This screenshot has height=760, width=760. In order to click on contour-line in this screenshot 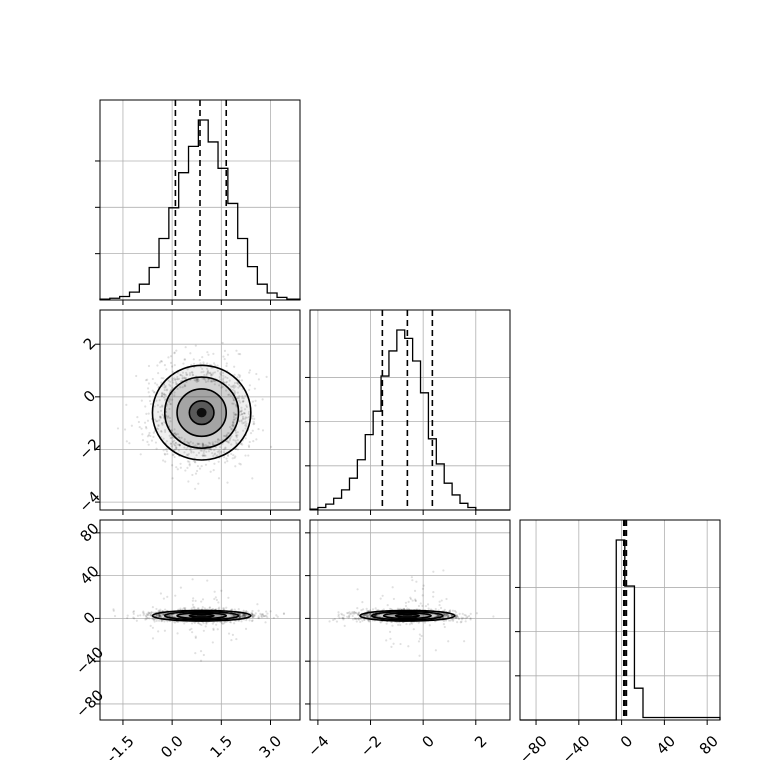, I will do `click(407, 615)`.